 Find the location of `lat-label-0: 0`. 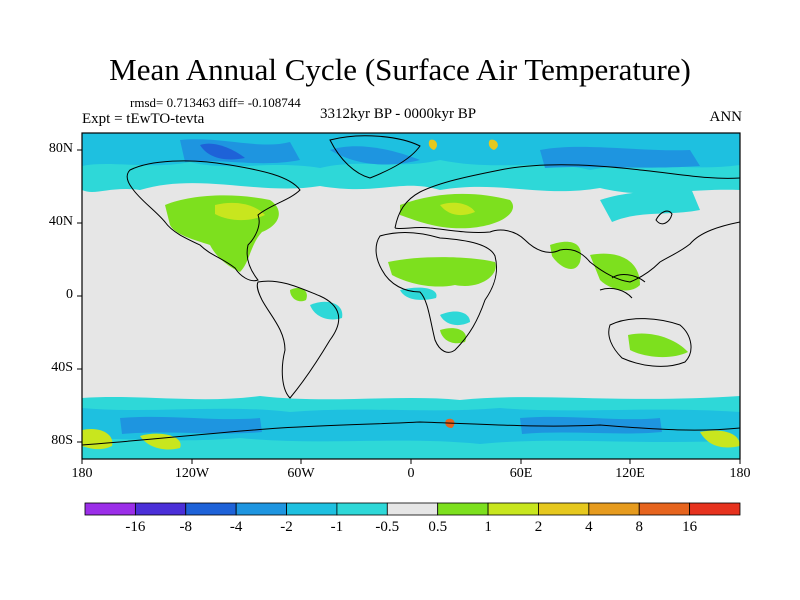

lat-label-0: 0 is located at coordinates (69, 294).